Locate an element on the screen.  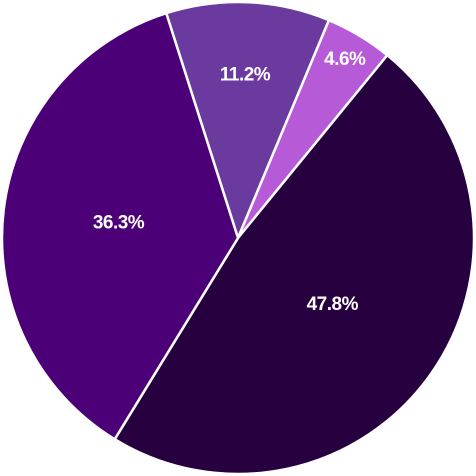
slice-label: 36.3% is located at coordinates (119, 223).